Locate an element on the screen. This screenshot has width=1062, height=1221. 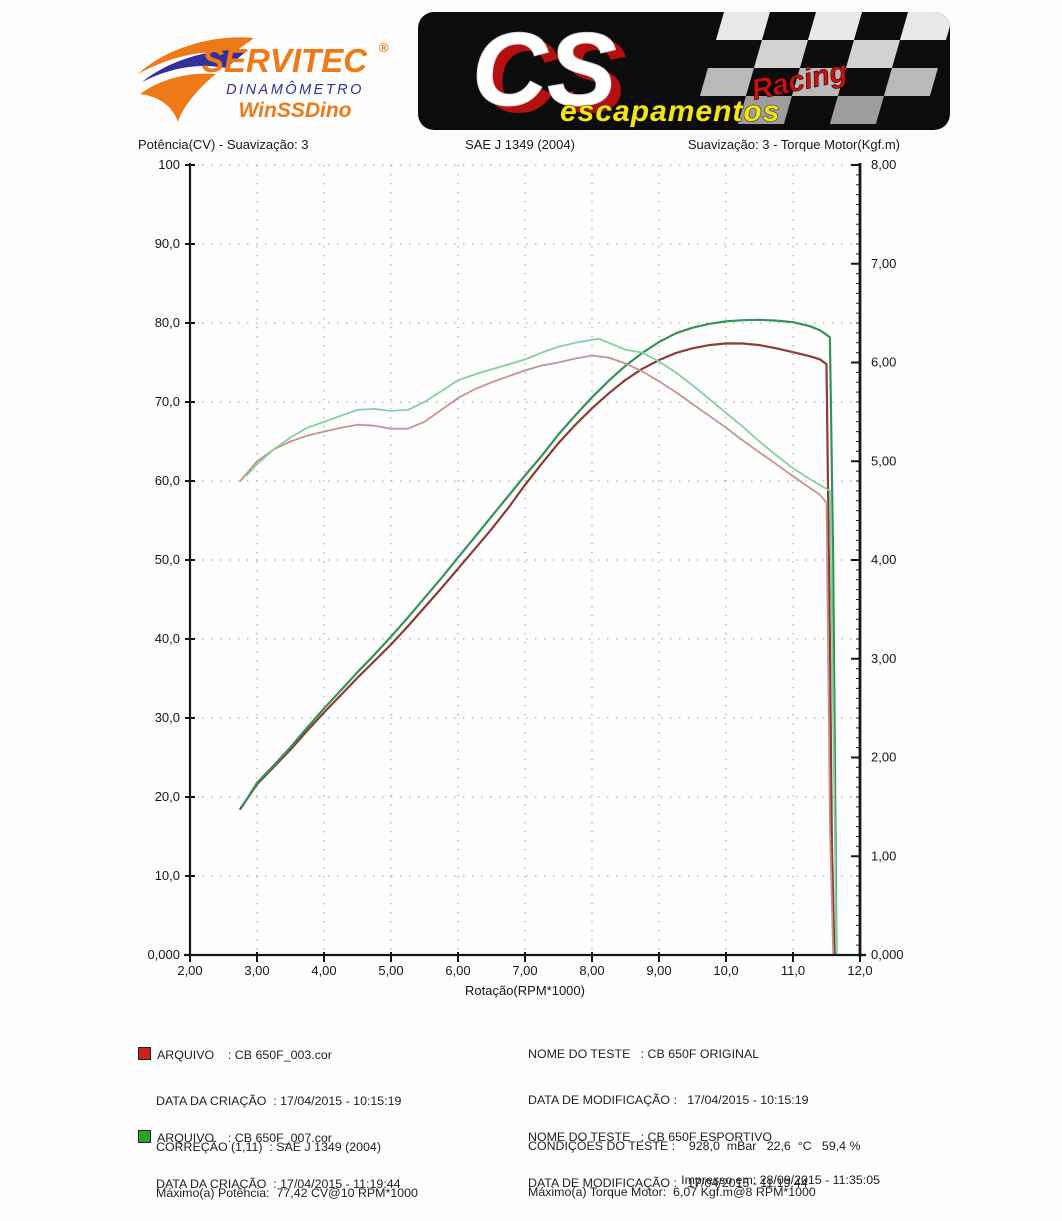
green-series-swatch is located at coordinates (144, 1136).